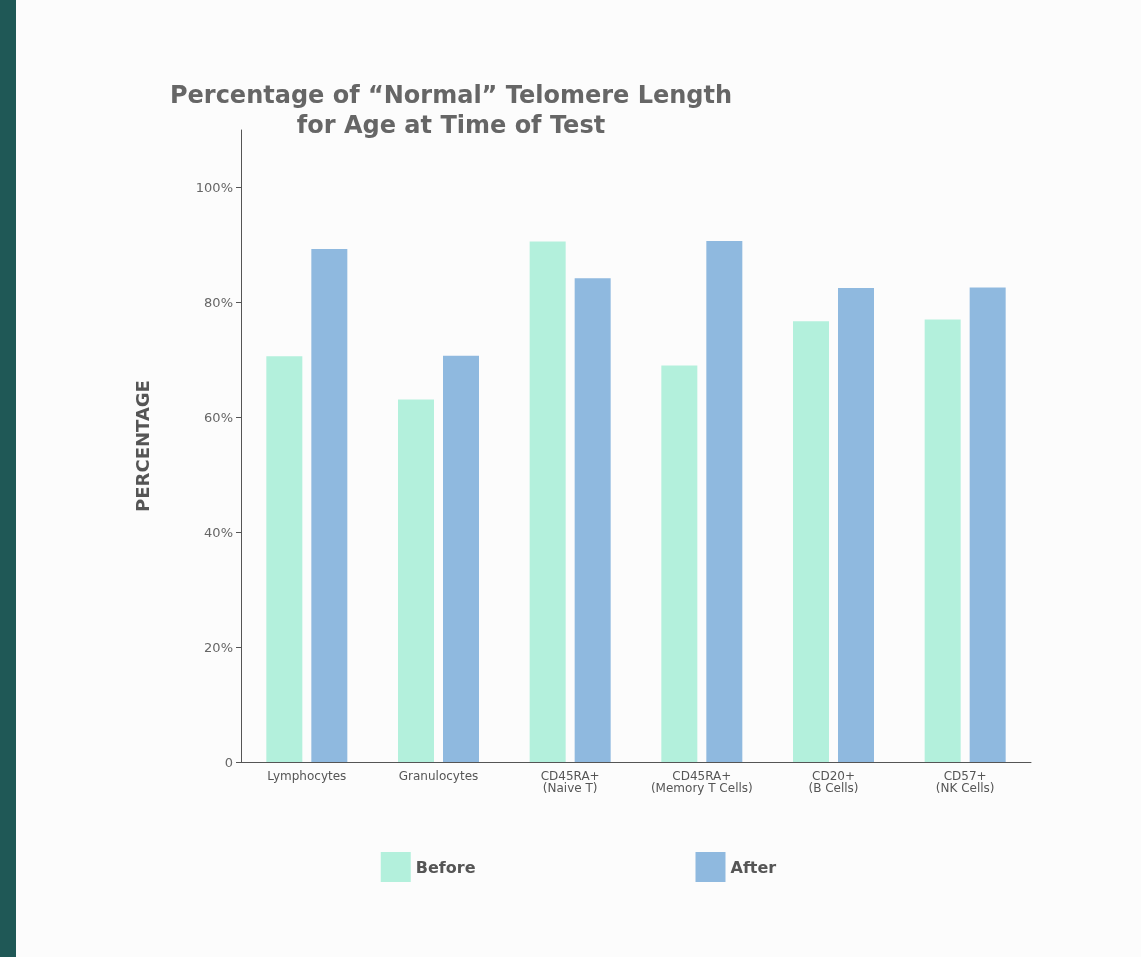  I want to click on y-tick-label: 60%, so click(218, 417).